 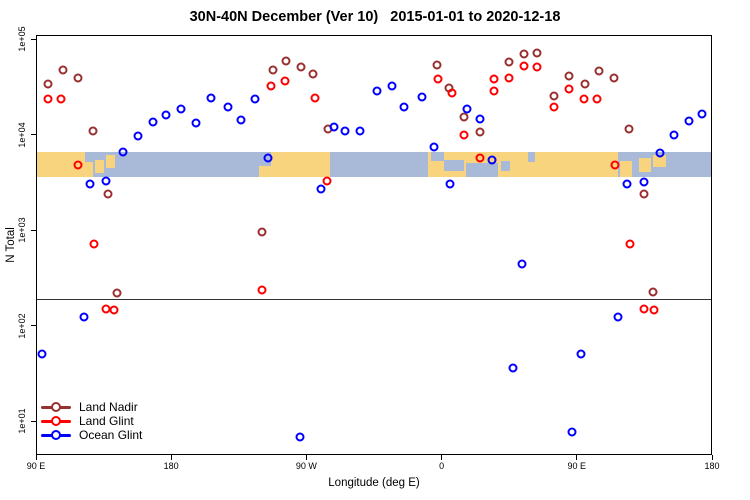 What do you see at coordinates (374, 164) in the screenshot?
I see `world-map-band` at bounding box center [374, 164].